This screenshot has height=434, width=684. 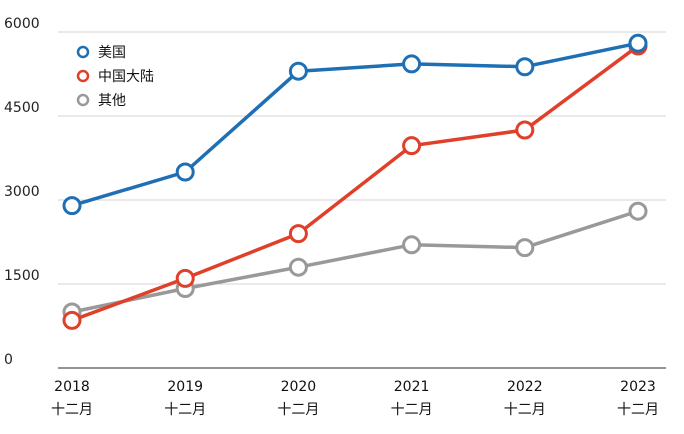 I want to click on legend-item-us: 美国, so click(x=101, y=53).